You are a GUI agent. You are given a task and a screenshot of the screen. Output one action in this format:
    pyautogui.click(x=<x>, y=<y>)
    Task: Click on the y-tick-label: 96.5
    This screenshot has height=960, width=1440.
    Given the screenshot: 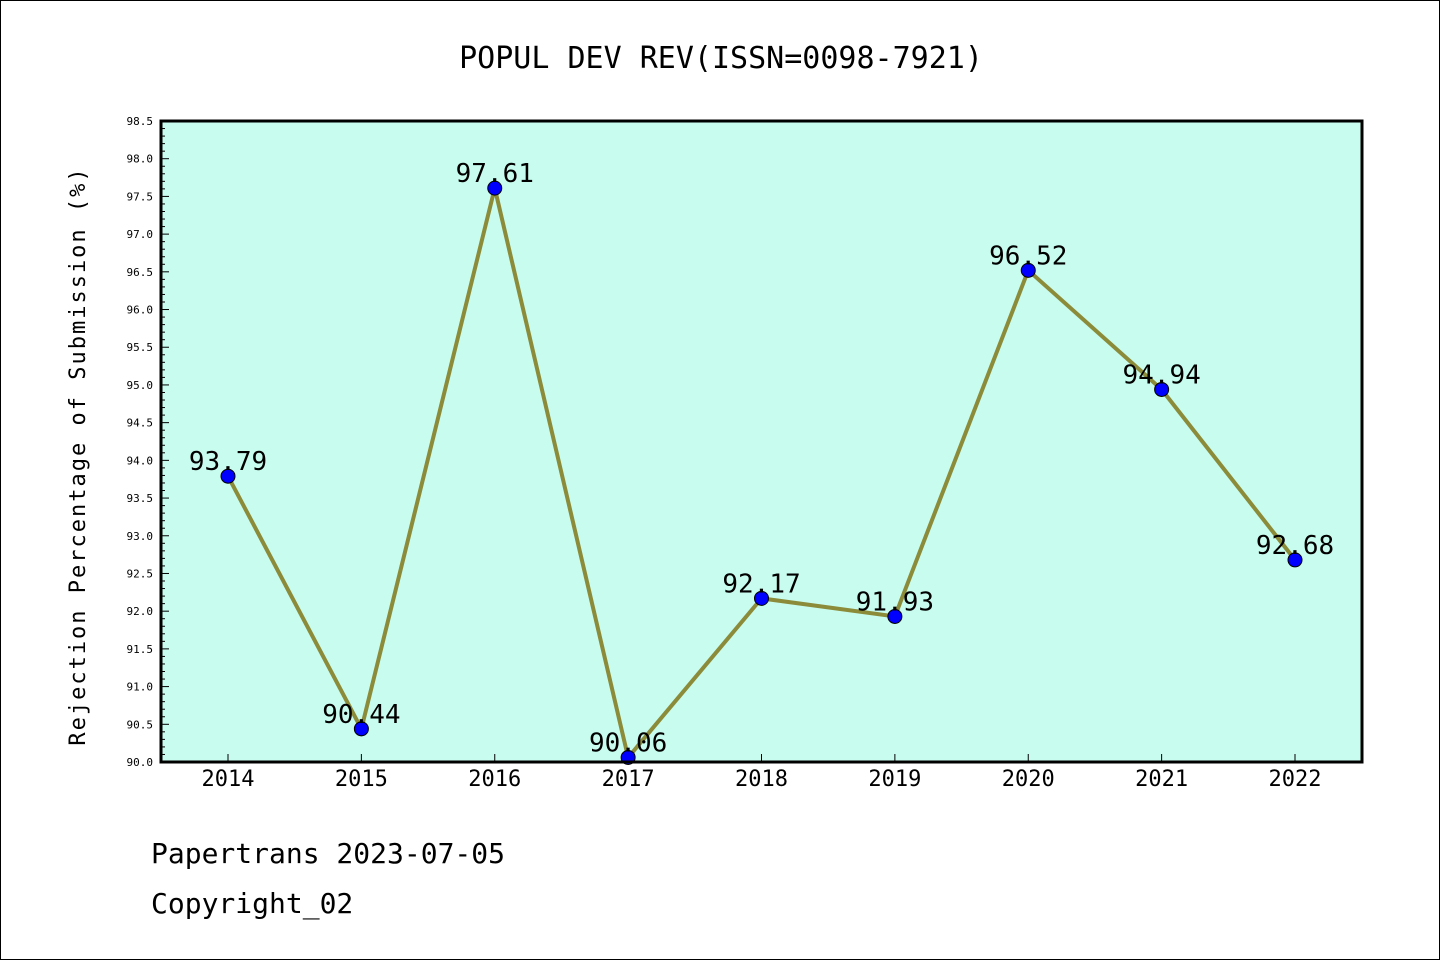 What is the action you would take?
    pyautogui.click(x=140, y=272)
    